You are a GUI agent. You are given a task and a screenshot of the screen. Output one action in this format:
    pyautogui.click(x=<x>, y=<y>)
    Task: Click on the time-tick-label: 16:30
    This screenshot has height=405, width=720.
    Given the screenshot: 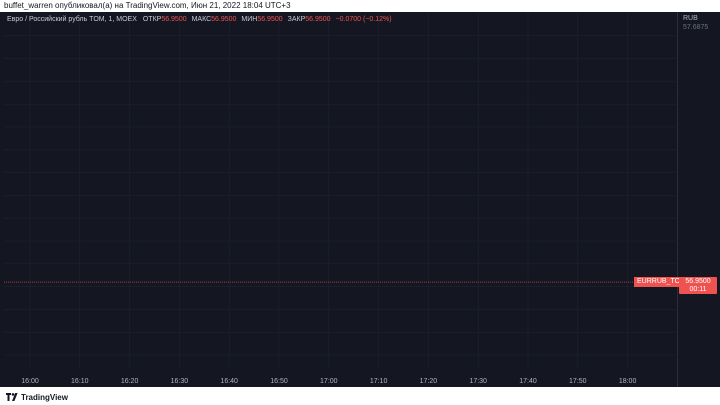 What is the action you would take?
    pyautogui.click(x=180, y=381)
    